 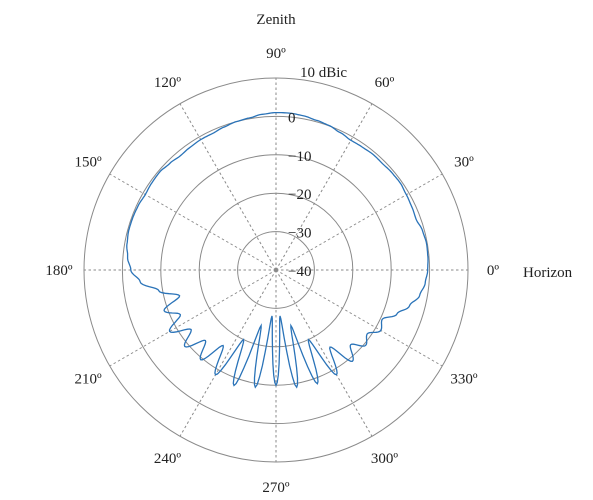 What do you see at coordinates (464, 163) in the screenshot?
I see `angle-label: 30º` at bounding box center [464, 163].